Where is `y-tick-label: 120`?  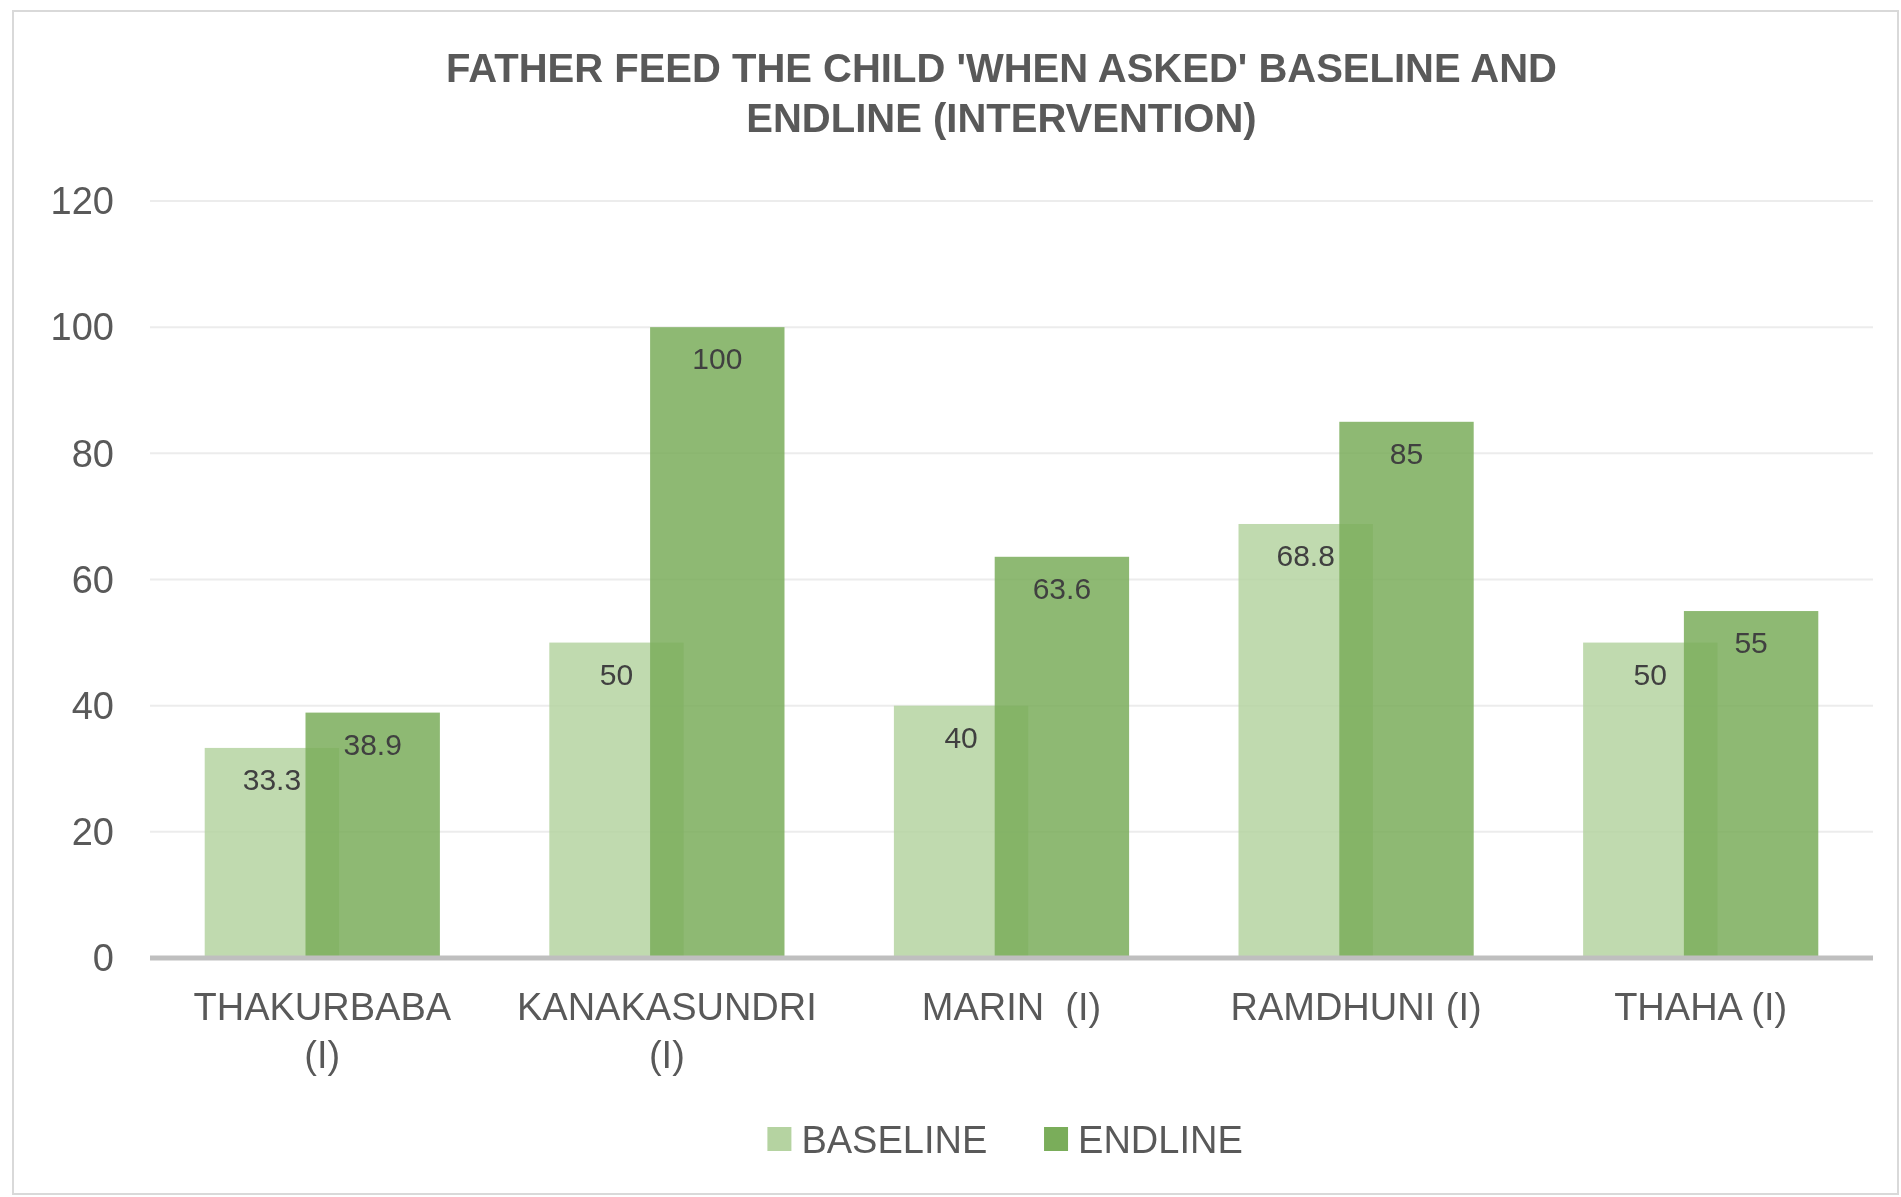
y-tick-label: 120 is located at coordinates (82, 201).